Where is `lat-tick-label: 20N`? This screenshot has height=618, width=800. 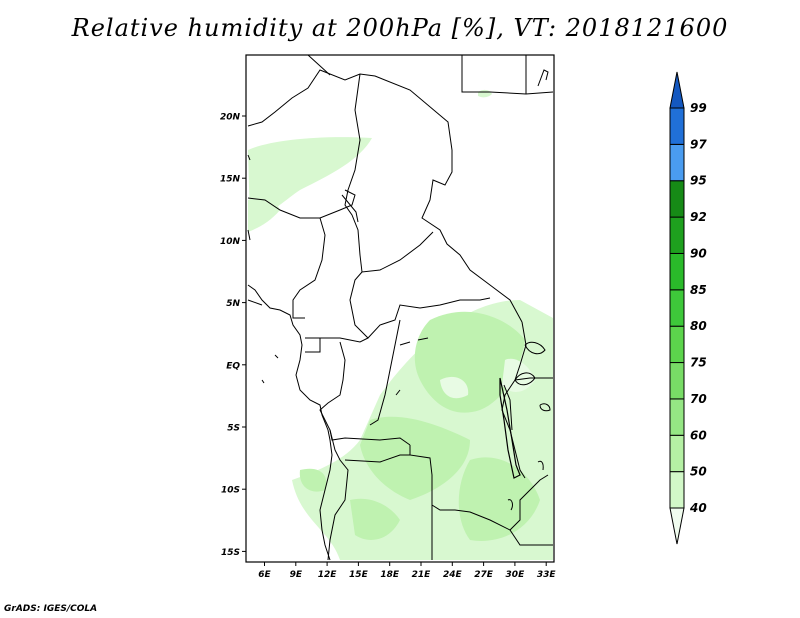 lat-tick-label: 20N is located at coordinates (230, 118).